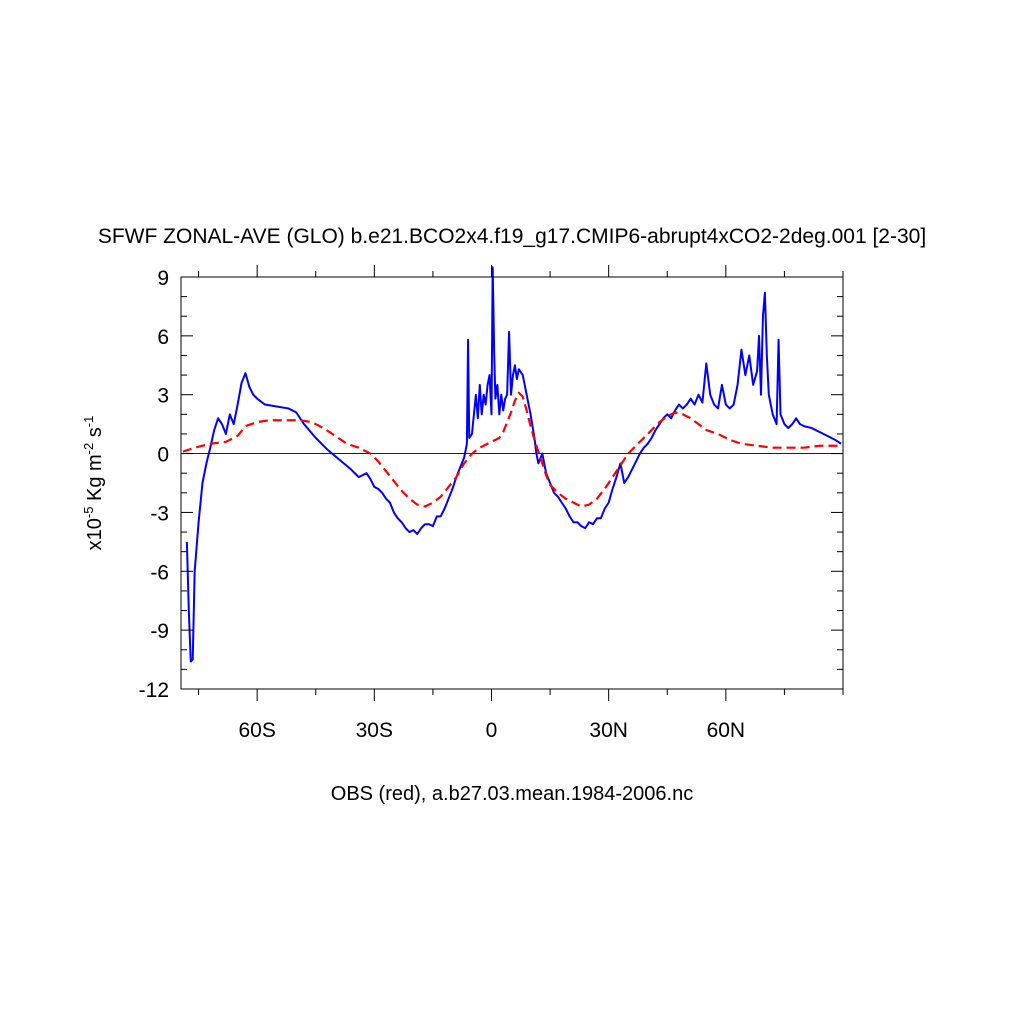 The height and width of the screenshot is (1024, 1024). What do you see at coordinates (163, 278) in the screenshot?
I see `y-tick-label: 9` at bounding box center [163, 278].